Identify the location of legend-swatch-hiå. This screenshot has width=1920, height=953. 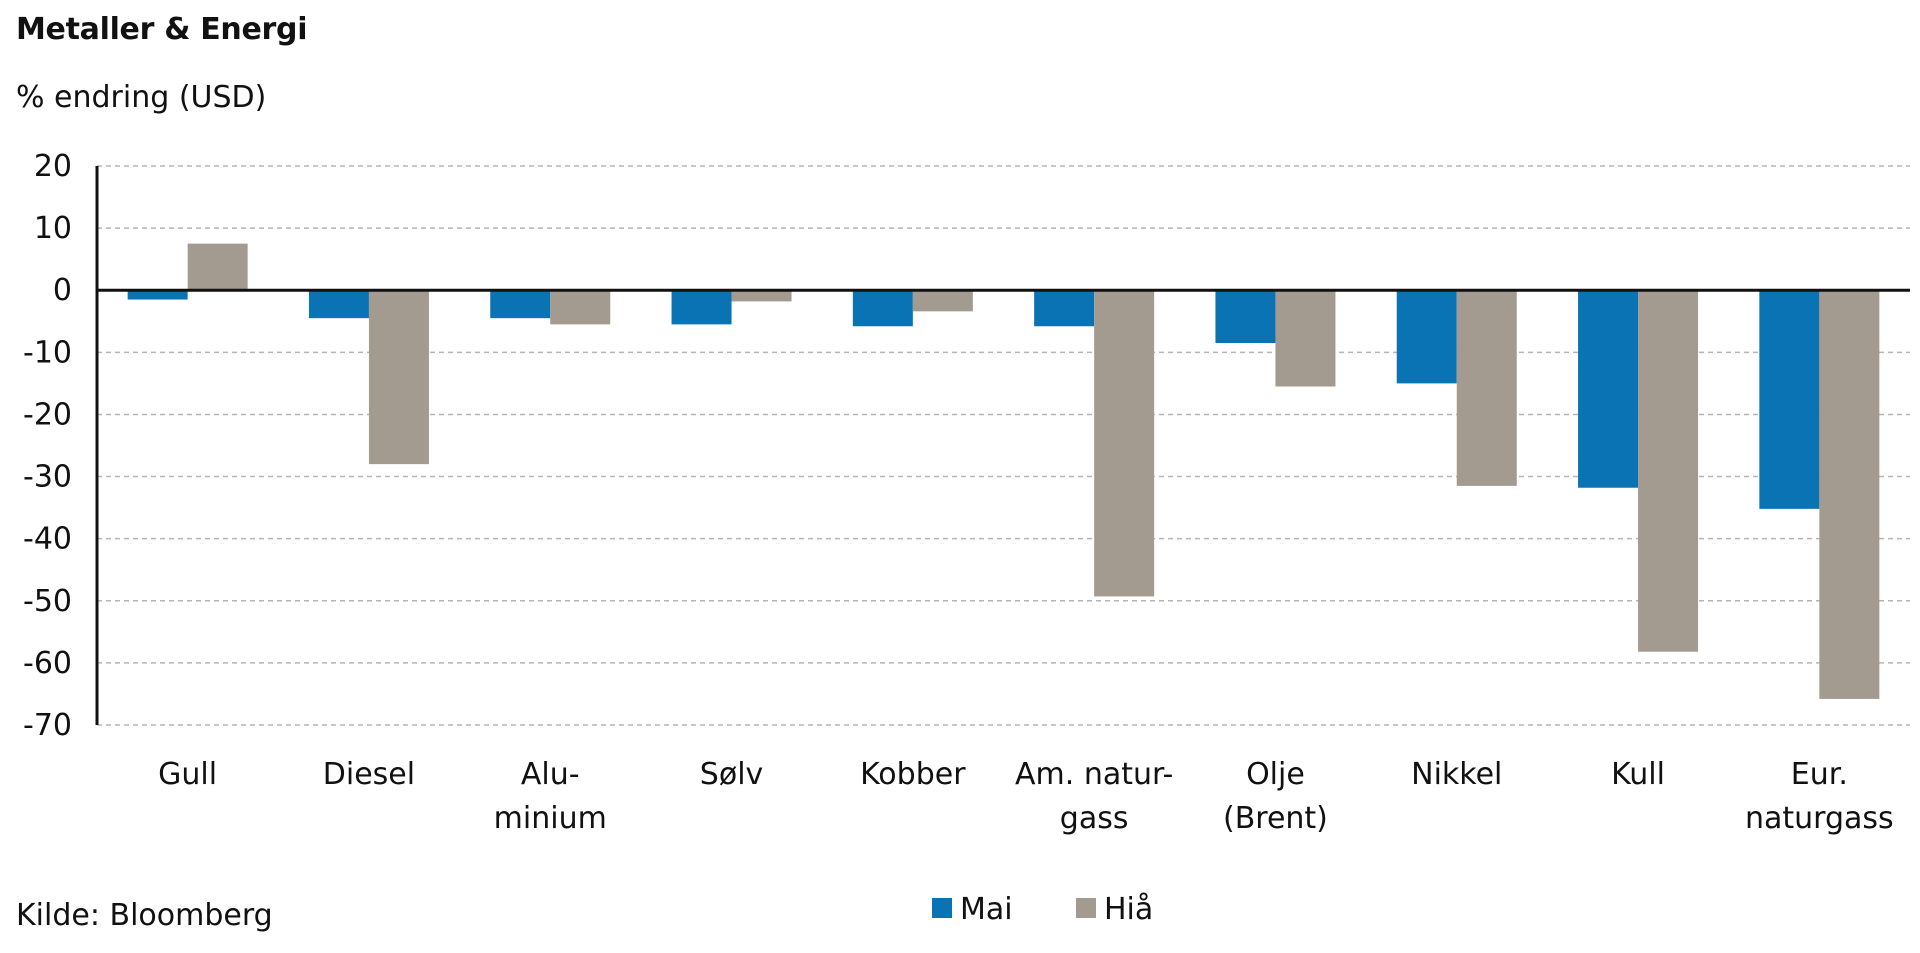
(1086, 908).